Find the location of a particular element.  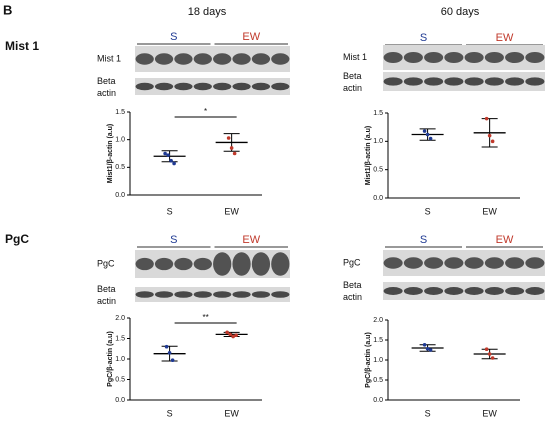

y-axis-label: Mist1/β-actin (a.u) is located at coordinates (110, 154).